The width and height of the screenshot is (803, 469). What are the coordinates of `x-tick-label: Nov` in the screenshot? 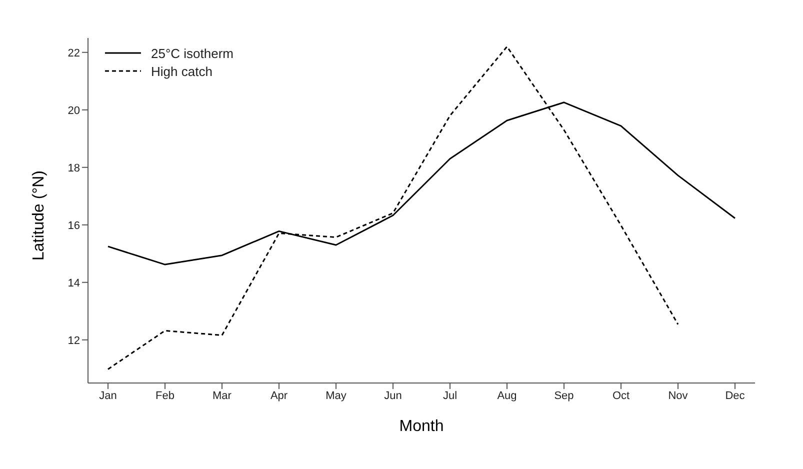 It's located at (678, 396).